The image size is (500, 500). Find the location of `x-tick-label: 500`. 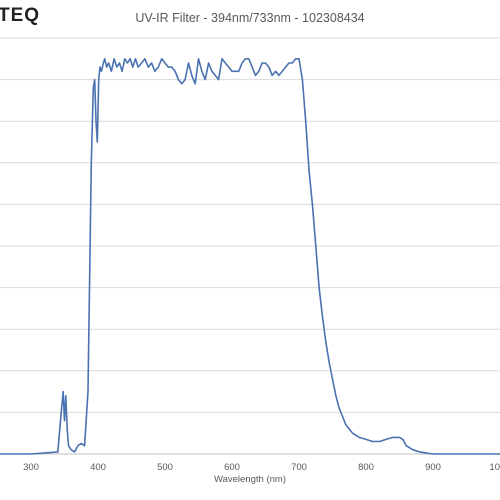

x-tick-label: 500 is located at coordinates (165, 467).